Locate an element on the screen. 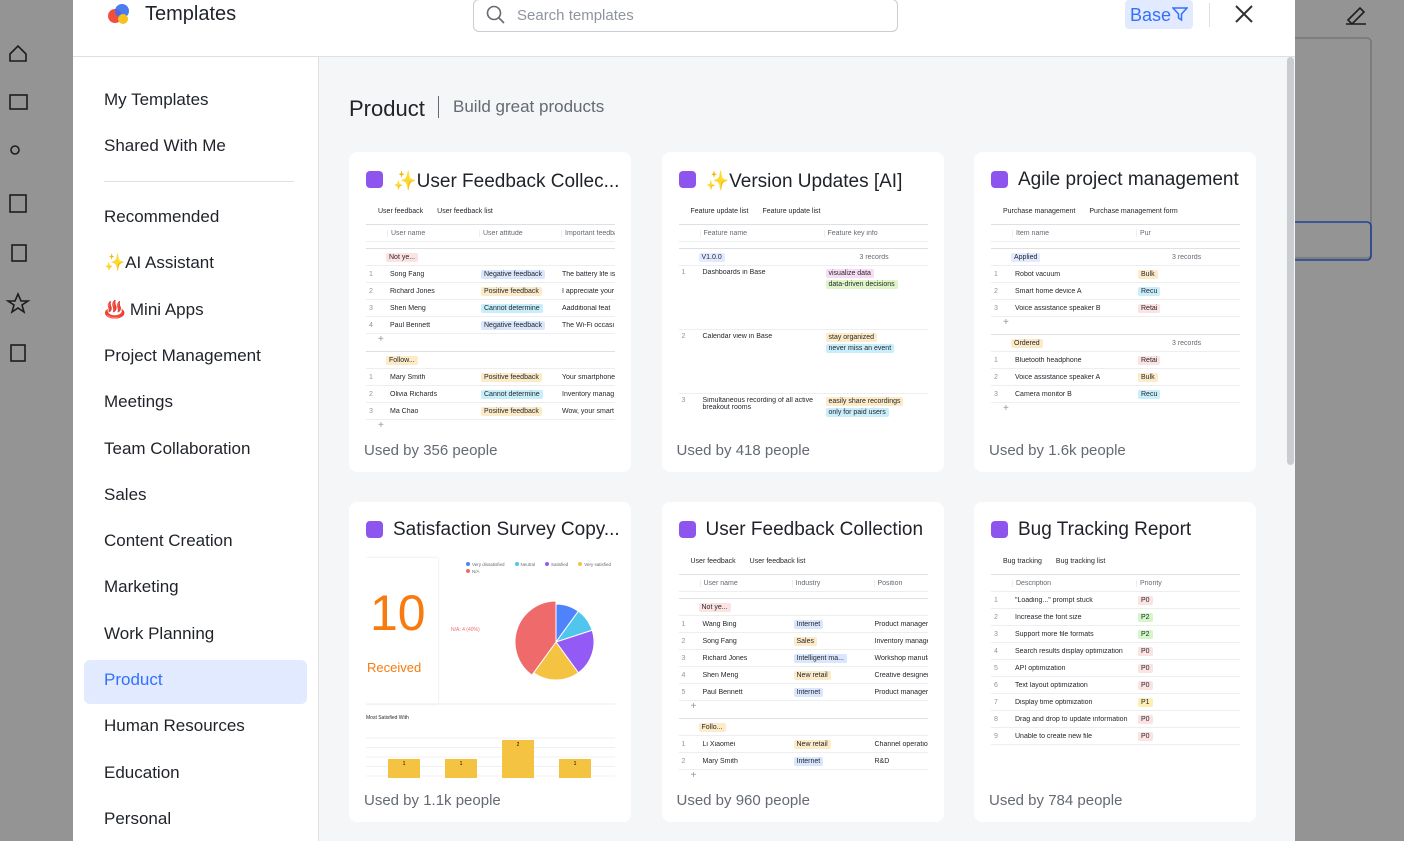  tag: New retail is located at coordinates (812, 675).